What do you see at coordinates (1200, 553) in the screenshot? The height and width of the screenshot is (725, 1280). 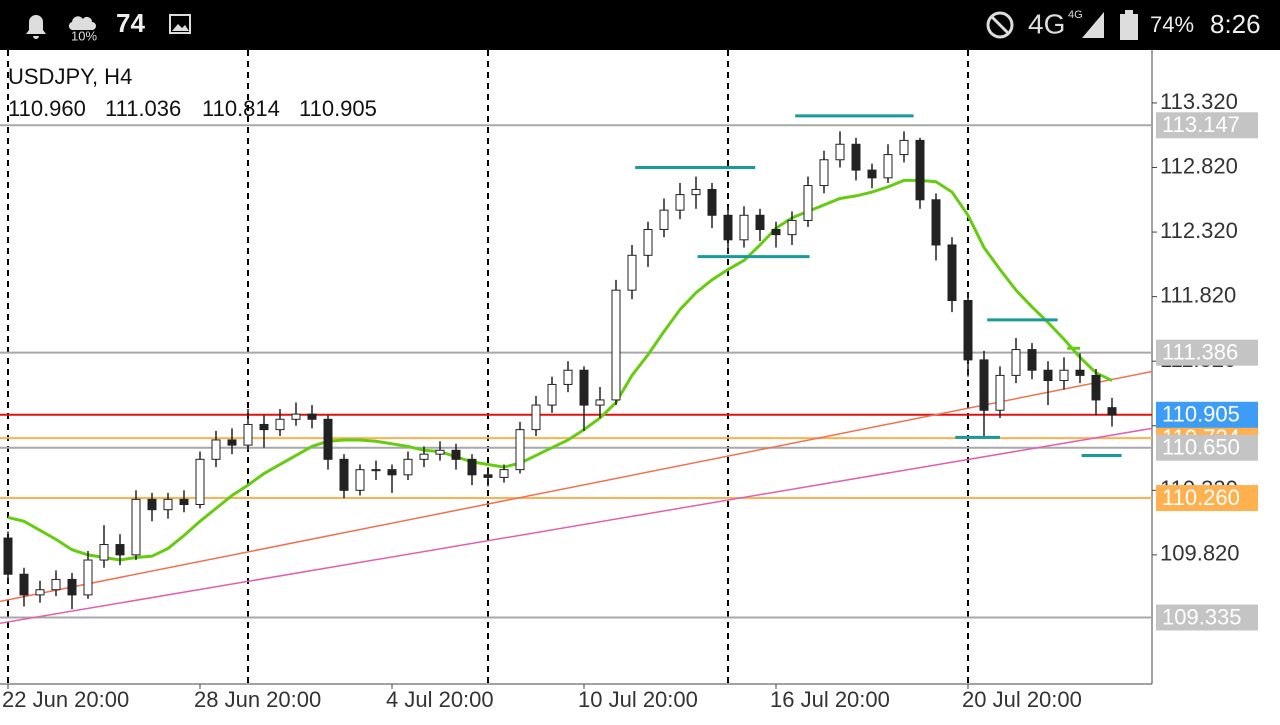 I see `y-tick-label: 109.820` at bounding box center [1200, 553].